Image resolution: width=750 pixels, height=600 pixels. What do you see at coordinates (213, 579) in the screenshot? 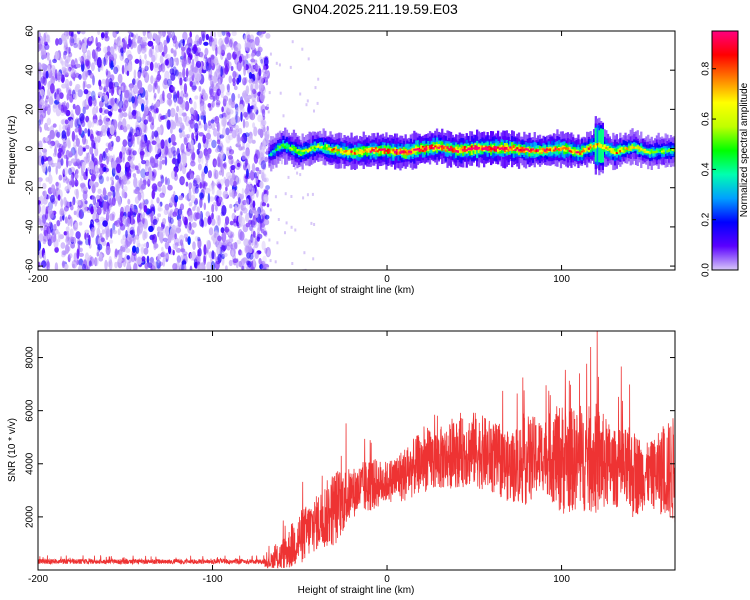
I see `x-tick-label: -100` at bounding box center [213, 579].